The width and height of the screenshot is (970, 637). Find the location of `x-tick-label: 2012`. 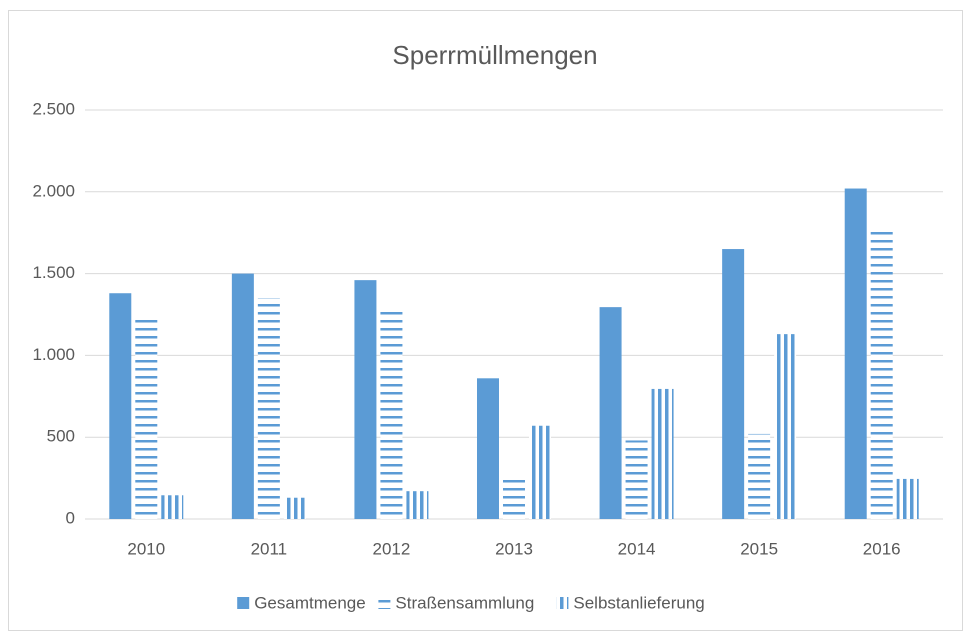

x-tick-label: 2012 is located at coordinates (392, 548).